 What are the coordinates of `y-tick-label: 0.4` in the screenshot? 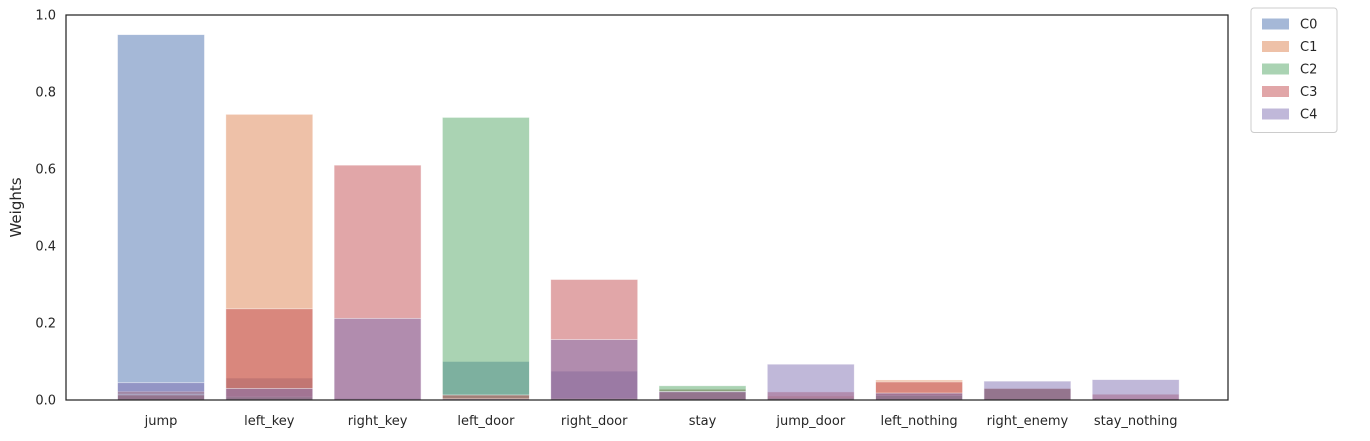 It's located at (45, 247).